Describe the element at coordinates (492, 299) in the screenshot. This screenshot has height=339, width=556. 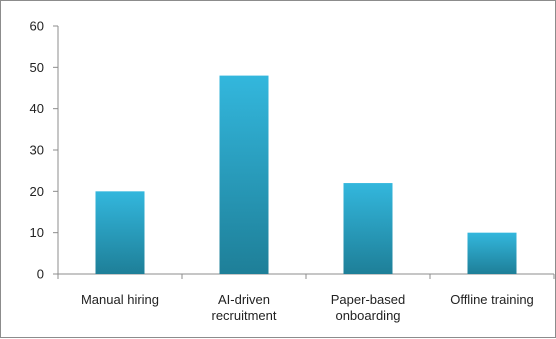
I see `x-category-label: Offline training` at that location.